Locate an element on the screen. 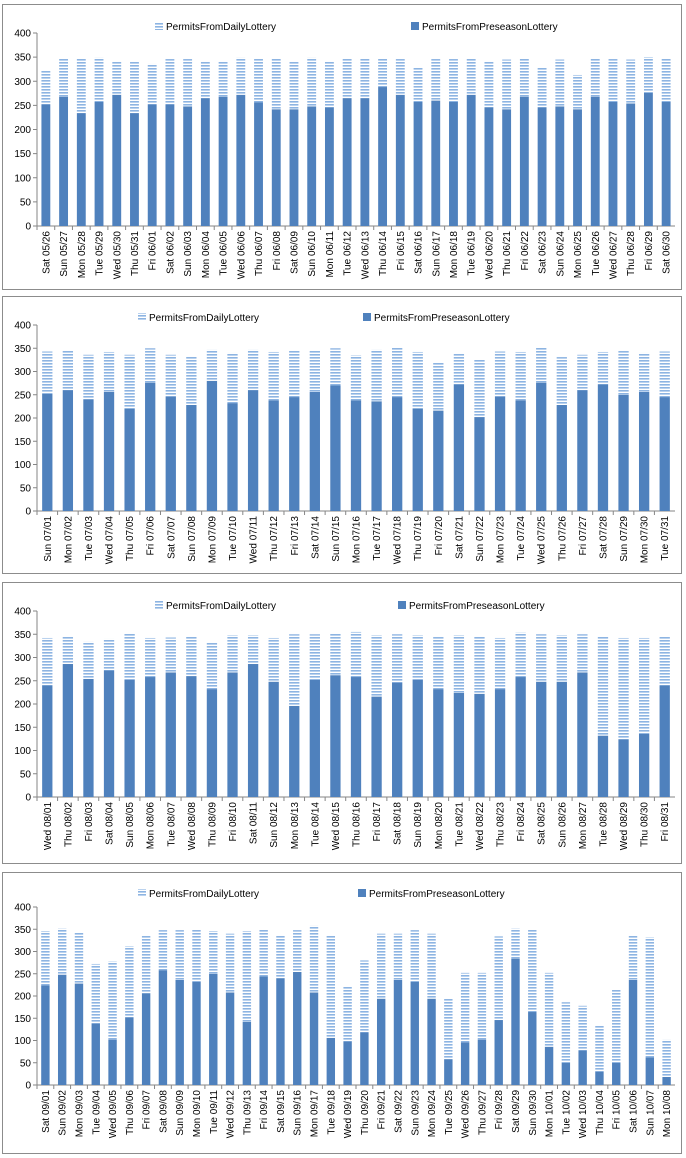  x-tick-label: Tue 09/04 is located at coordinates (96, 1112).